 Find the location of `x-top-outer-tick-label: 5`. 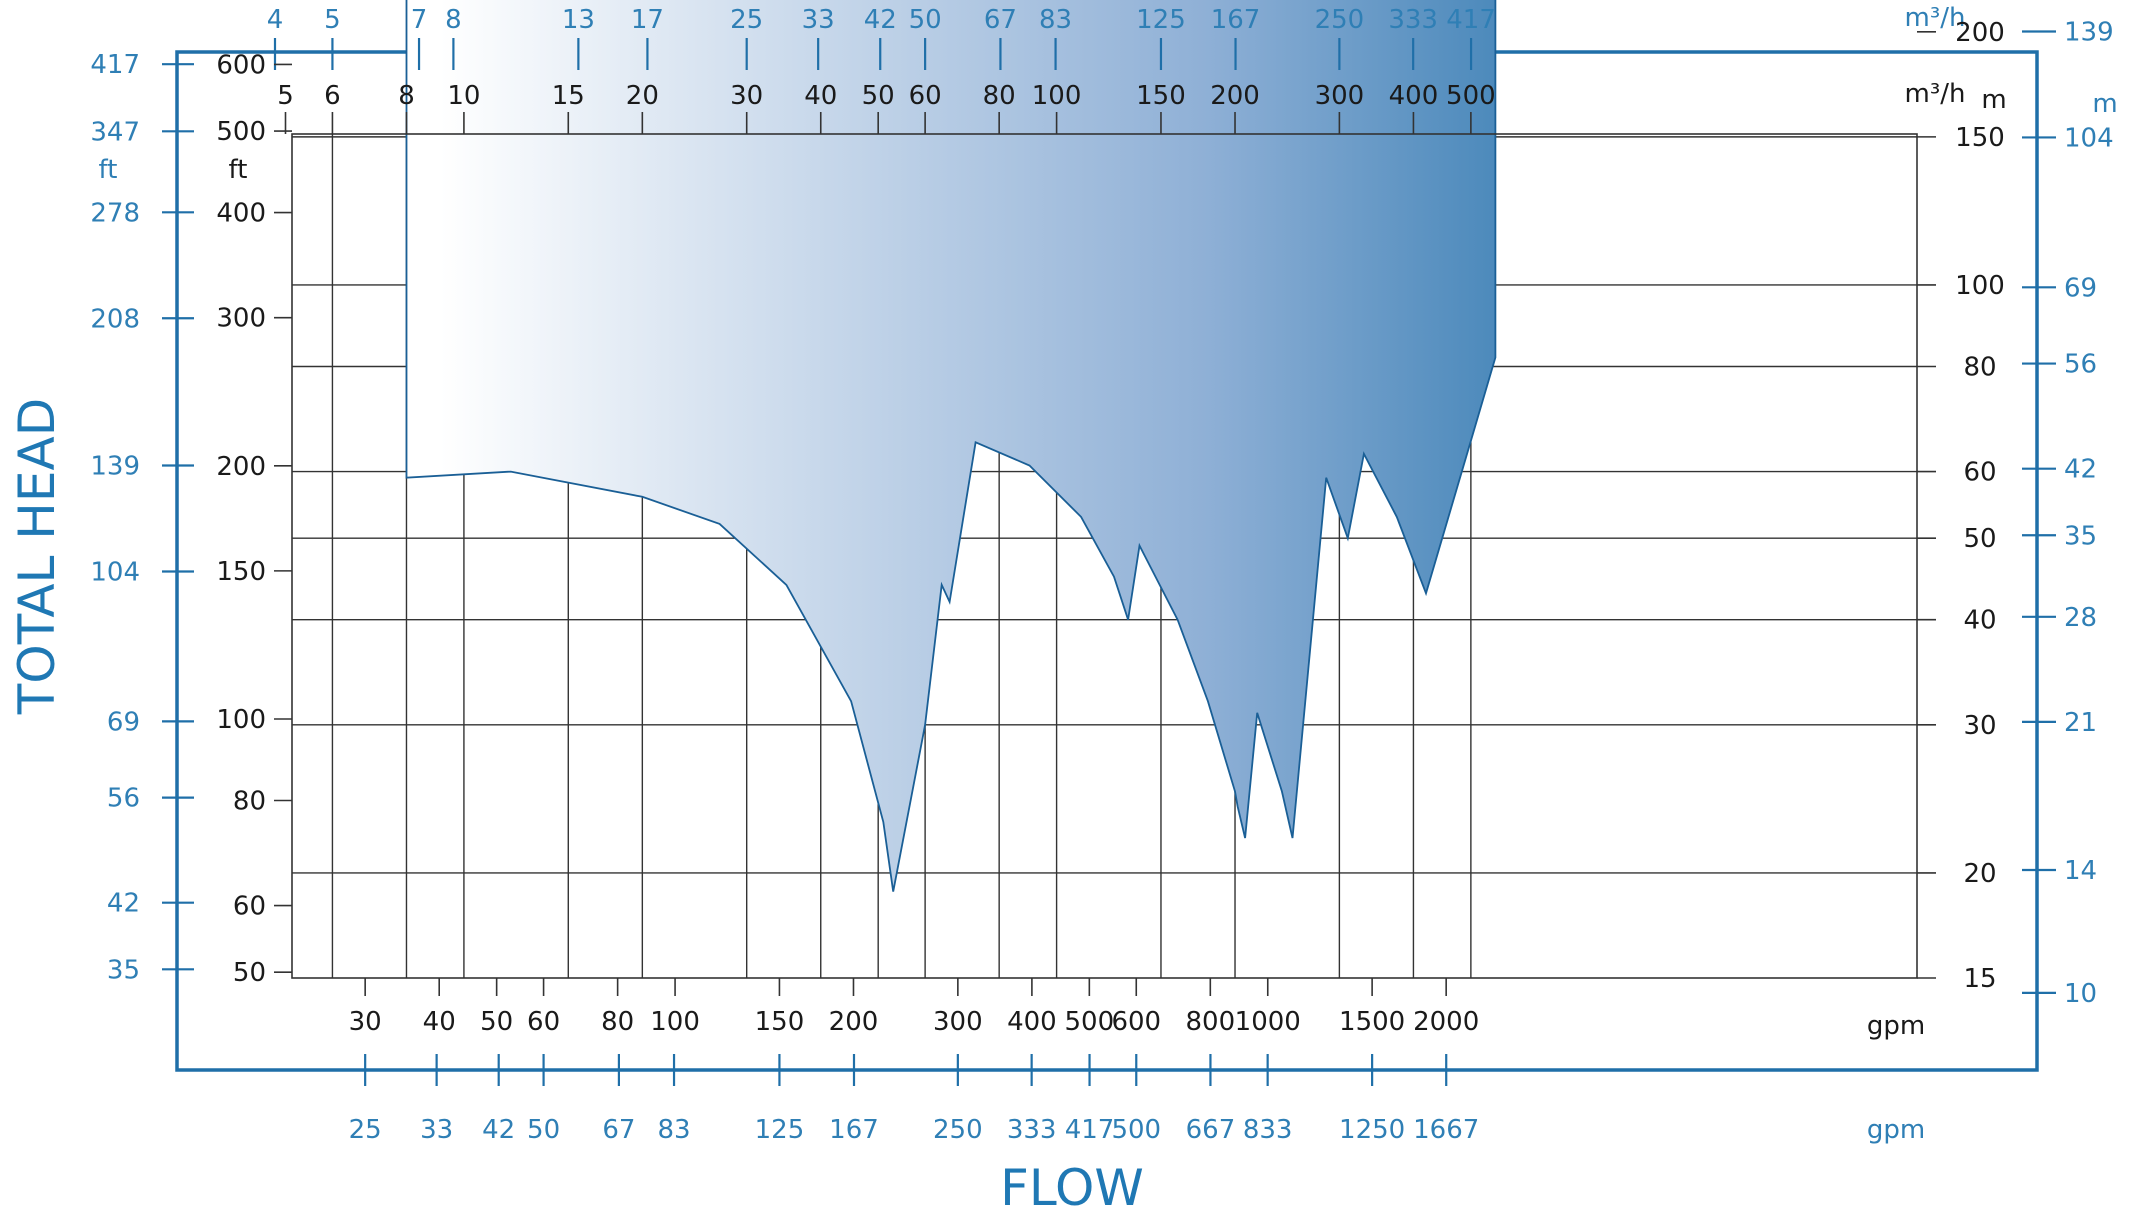

x-top-outer-tick-label: 5 is located at coordinates (332, 20).